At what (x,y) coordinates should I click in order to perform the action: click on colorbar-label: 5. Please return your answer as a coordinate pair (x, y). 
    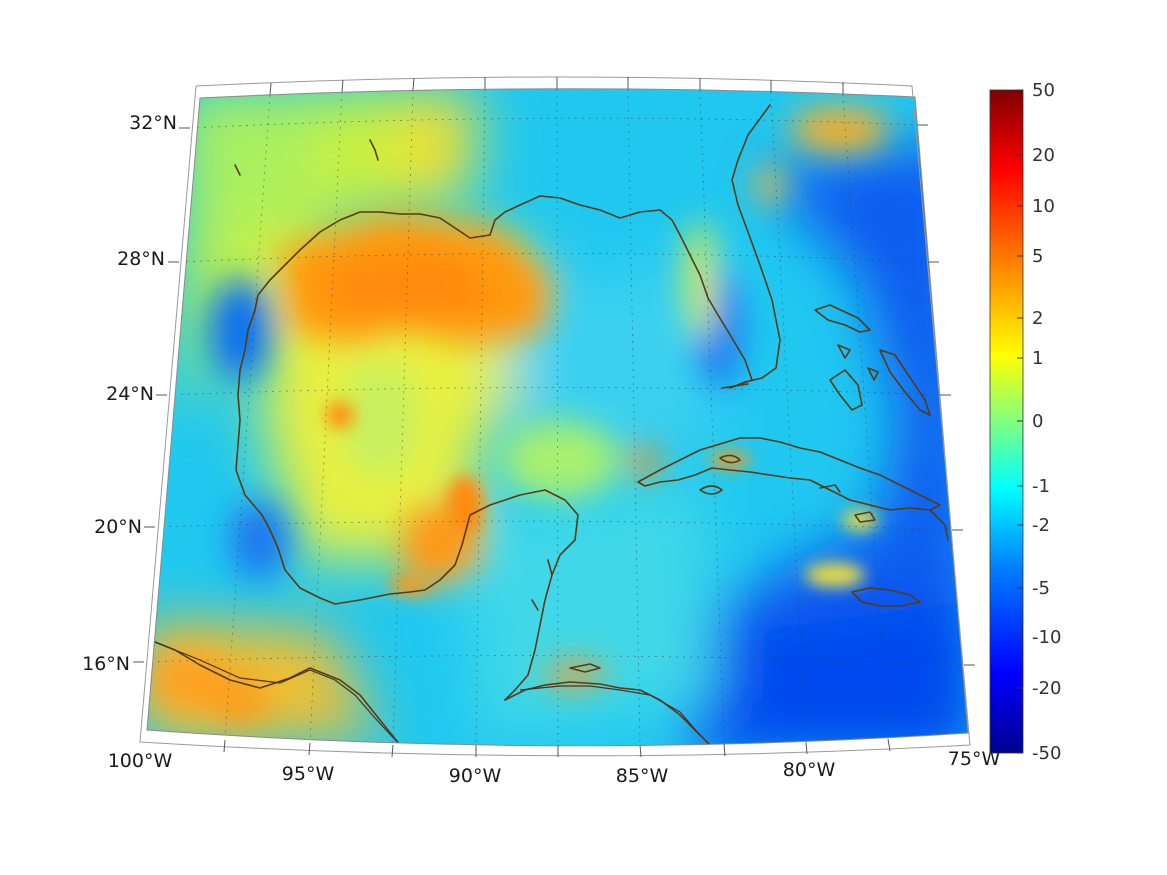
    Looking at the image, I should click on (1037, 256).